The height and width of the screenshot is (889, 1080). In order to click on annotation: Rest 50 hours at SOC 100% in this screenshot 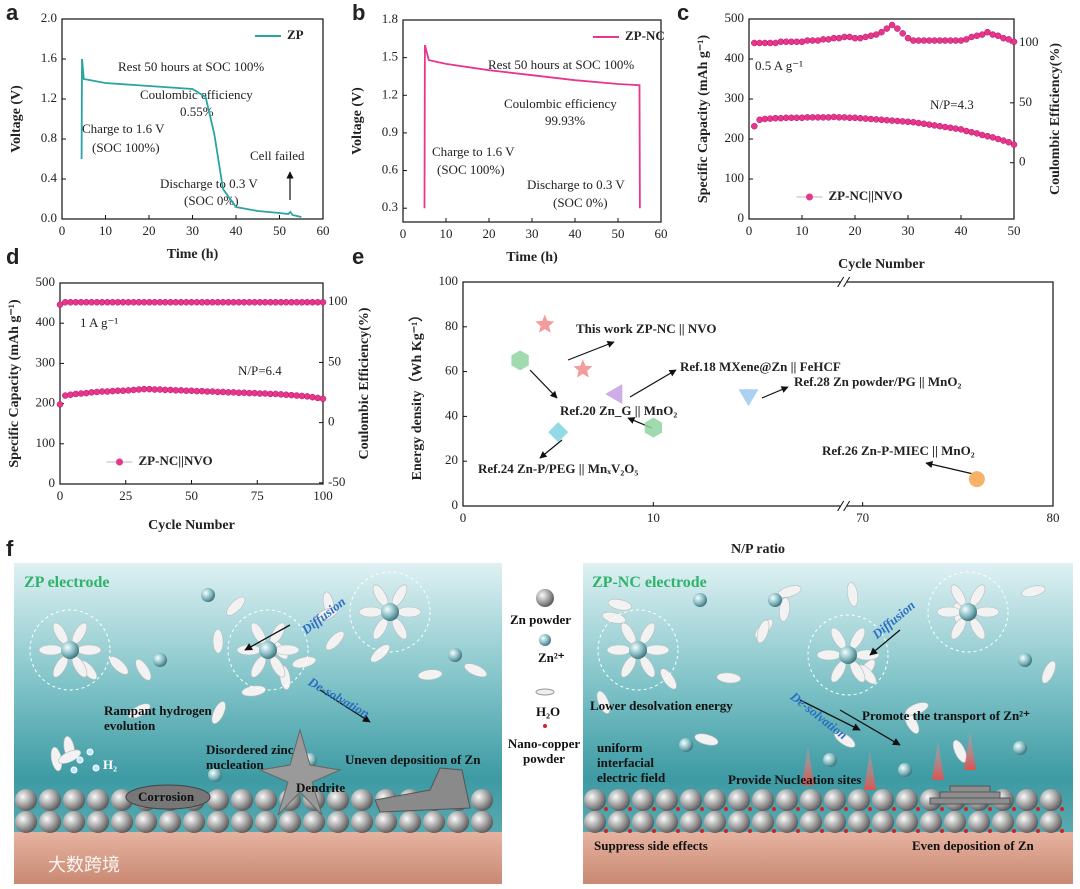, I will do `click(561, 64)`.